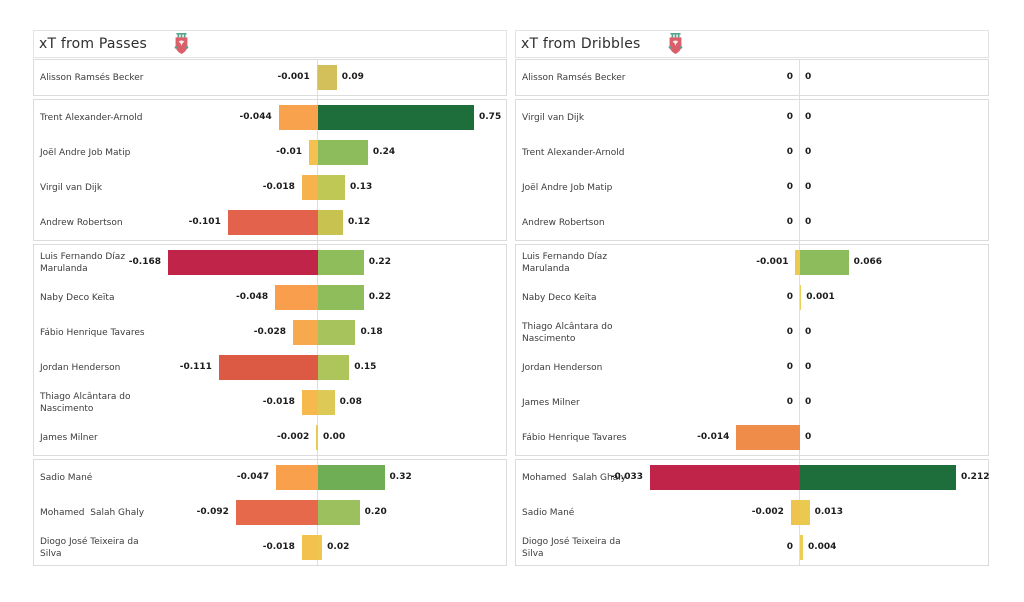 The height and width of the screenshot is (602, 1024). What do you see at coordinates (975, 477) in the screenshot?
I see `pos-value-label: 0.212` at bounding box center [975, 477].